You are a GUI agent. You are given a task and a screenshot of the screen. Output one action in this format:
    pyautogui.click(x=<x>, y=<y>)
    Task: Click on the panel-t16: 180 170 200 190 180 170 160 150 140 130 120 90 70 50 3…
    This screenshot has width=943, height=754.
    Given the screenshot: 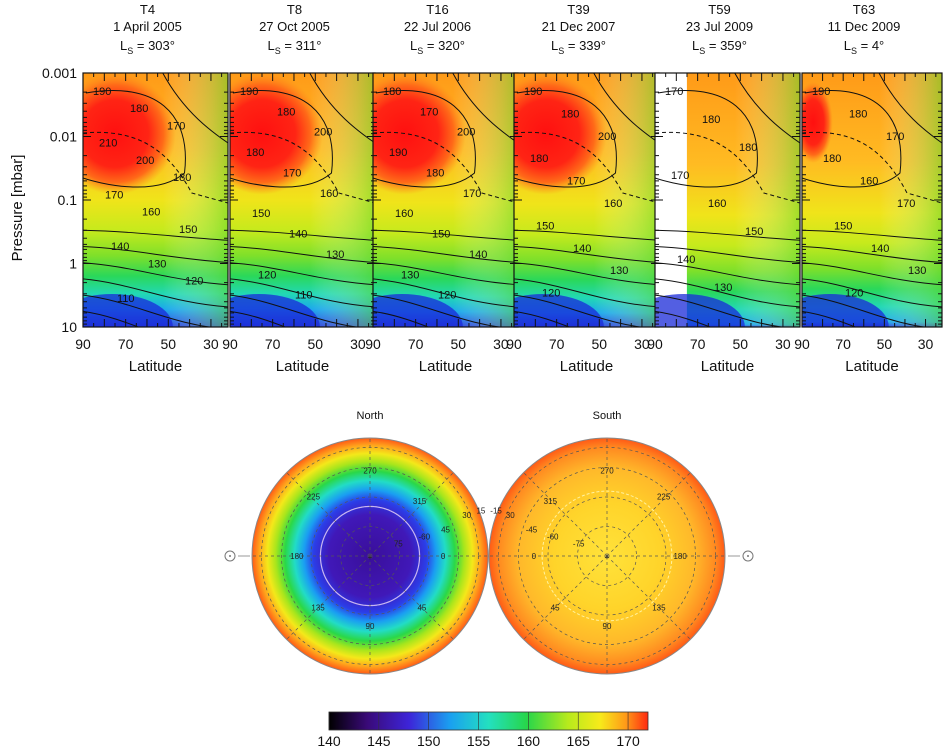 What is the action you would take?
    pyautogui.click(x=442, y=223)
    